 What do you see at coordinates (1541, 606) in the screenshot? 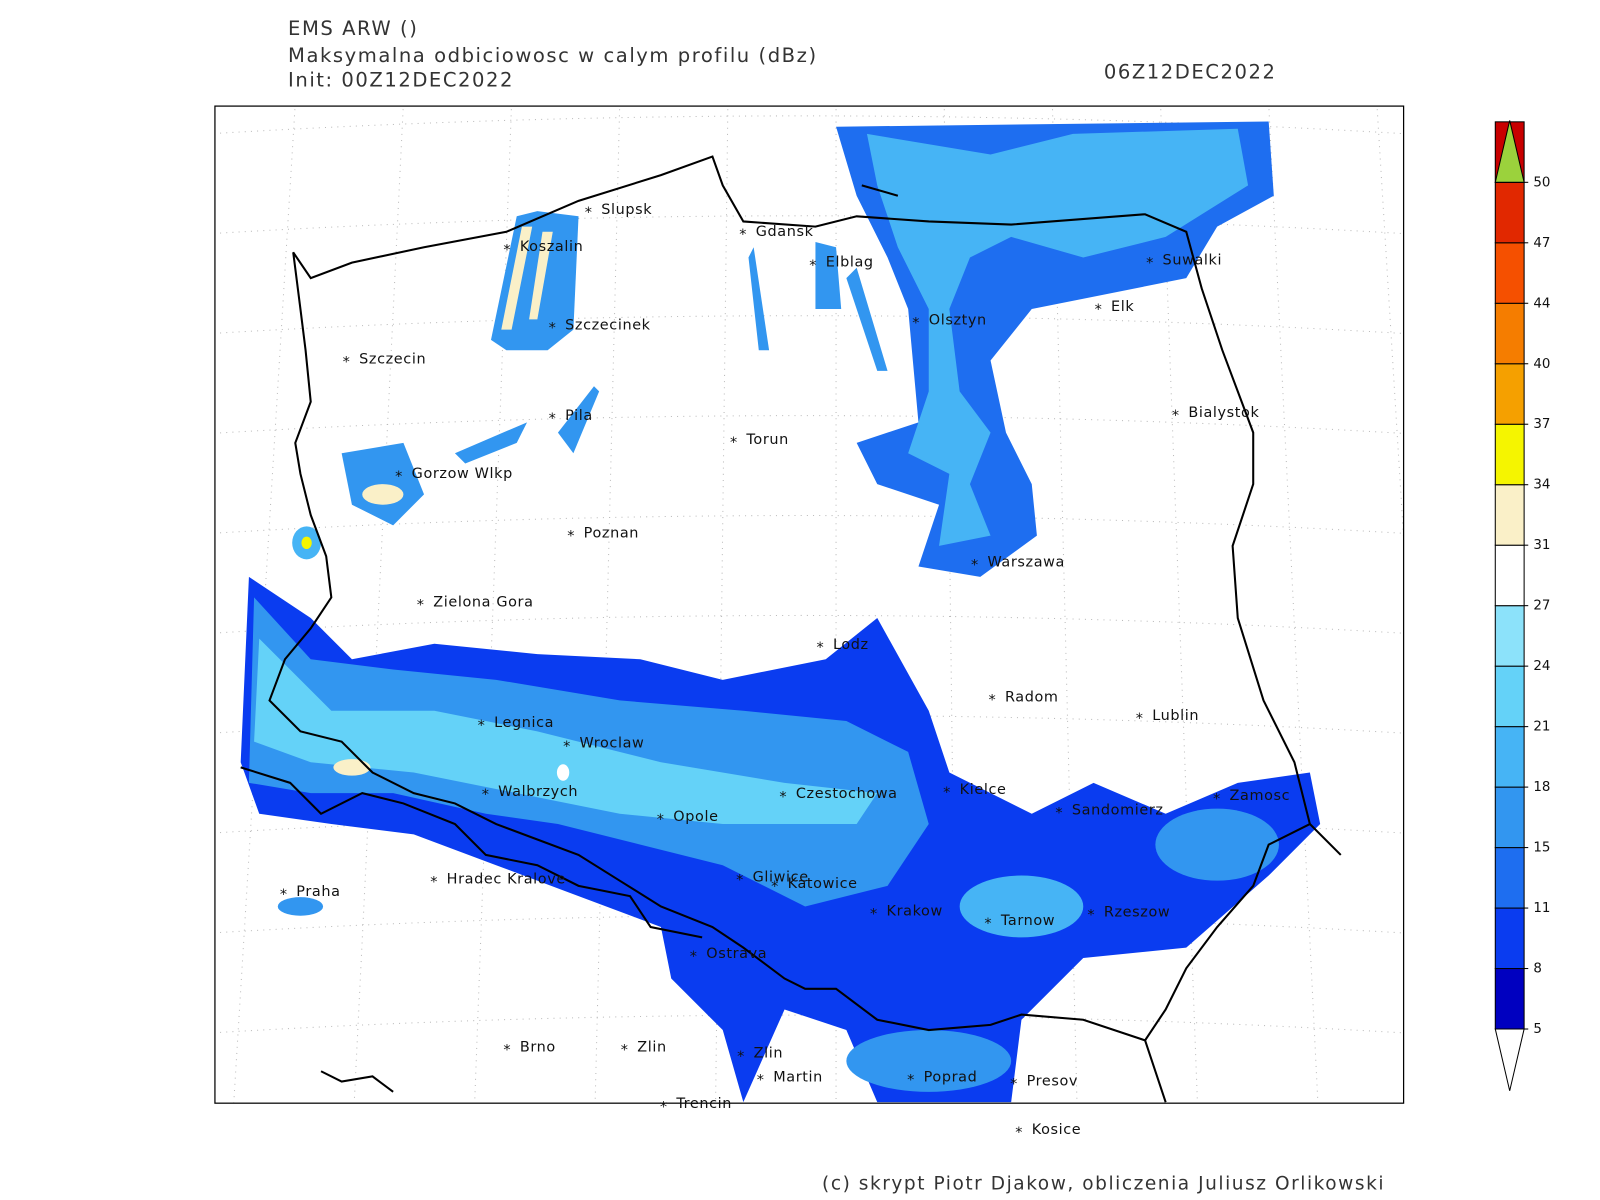
I see `colorbar-label: 27` at bounding box center [1541, 606].